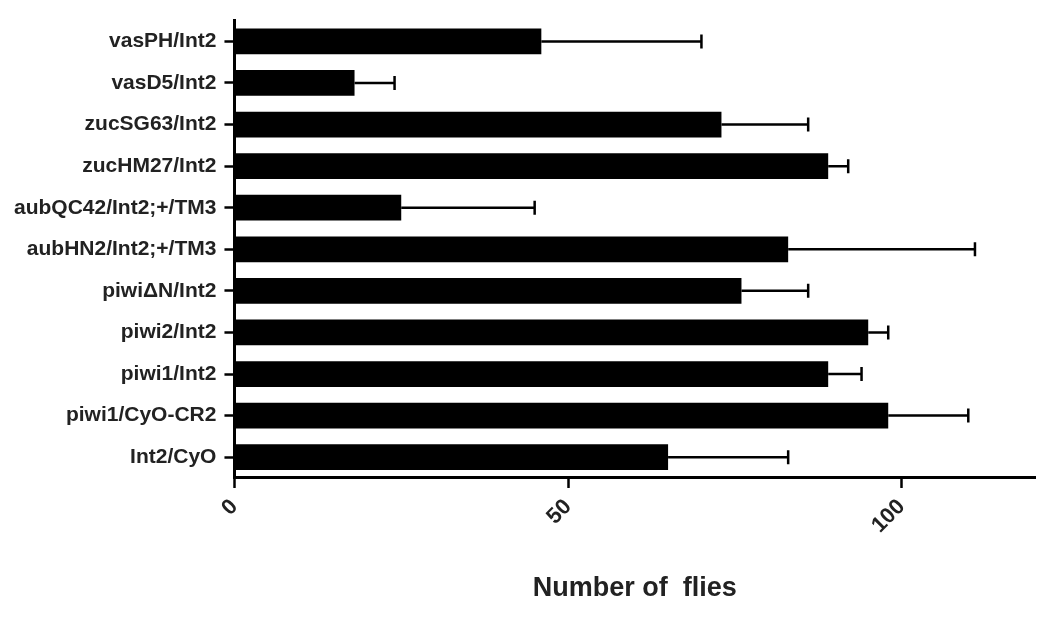 Image resolution: width=1039 pixels, height=617 pixels. Describe the element at coordinates (149, 164) in the screenshot. I see `y-tick-label: zucHM27/Int2` at that location.